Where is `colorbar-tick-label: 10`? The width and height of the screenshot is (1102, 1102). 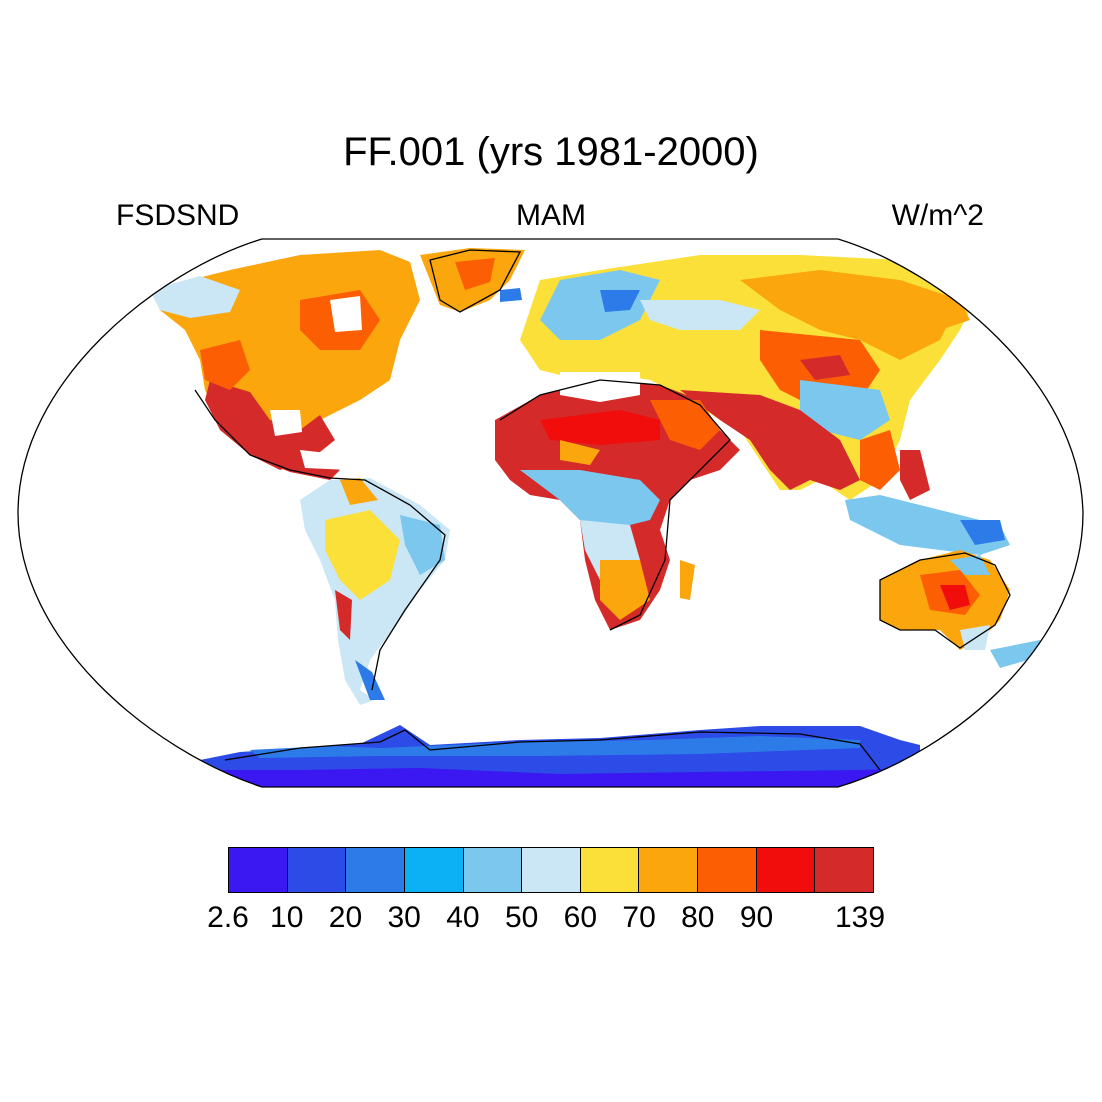
colorbar-tick-label: 10 is located at coordinates (287, 917).